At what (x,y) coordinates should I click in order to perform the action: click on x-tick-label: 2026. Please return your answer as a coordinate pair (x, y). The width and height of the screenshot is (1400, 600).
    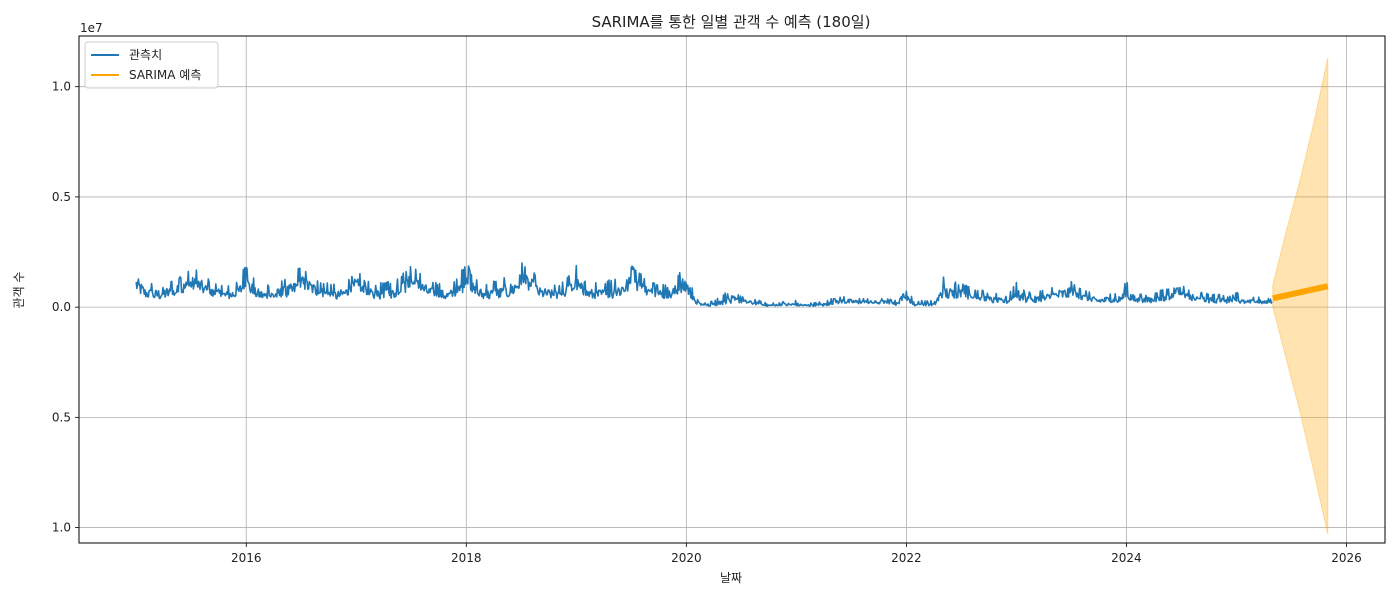
    Looking at the image, I should click on (1346, 558).